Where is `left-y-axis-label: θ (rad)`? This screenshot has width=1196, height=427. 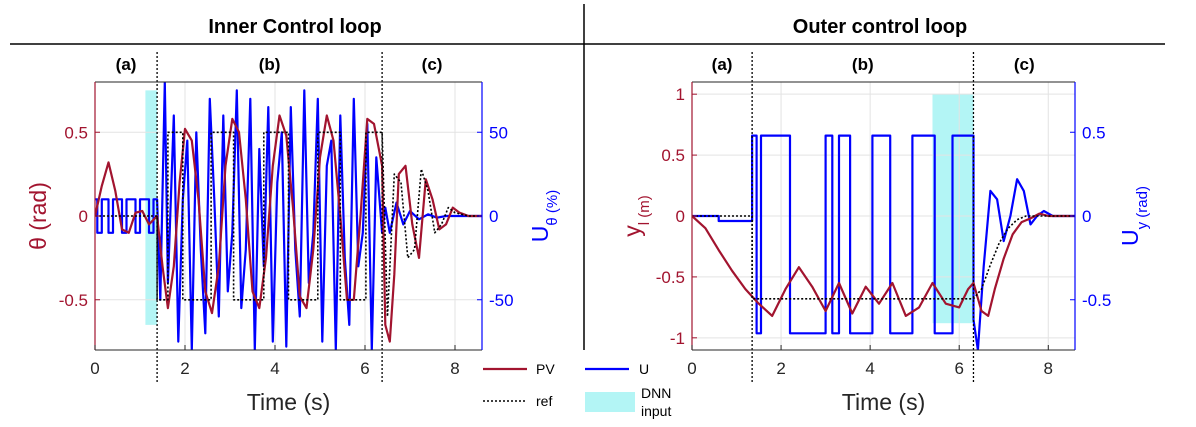 left-y-axis-label: θ (rad) is located at coordinates (38, 216).